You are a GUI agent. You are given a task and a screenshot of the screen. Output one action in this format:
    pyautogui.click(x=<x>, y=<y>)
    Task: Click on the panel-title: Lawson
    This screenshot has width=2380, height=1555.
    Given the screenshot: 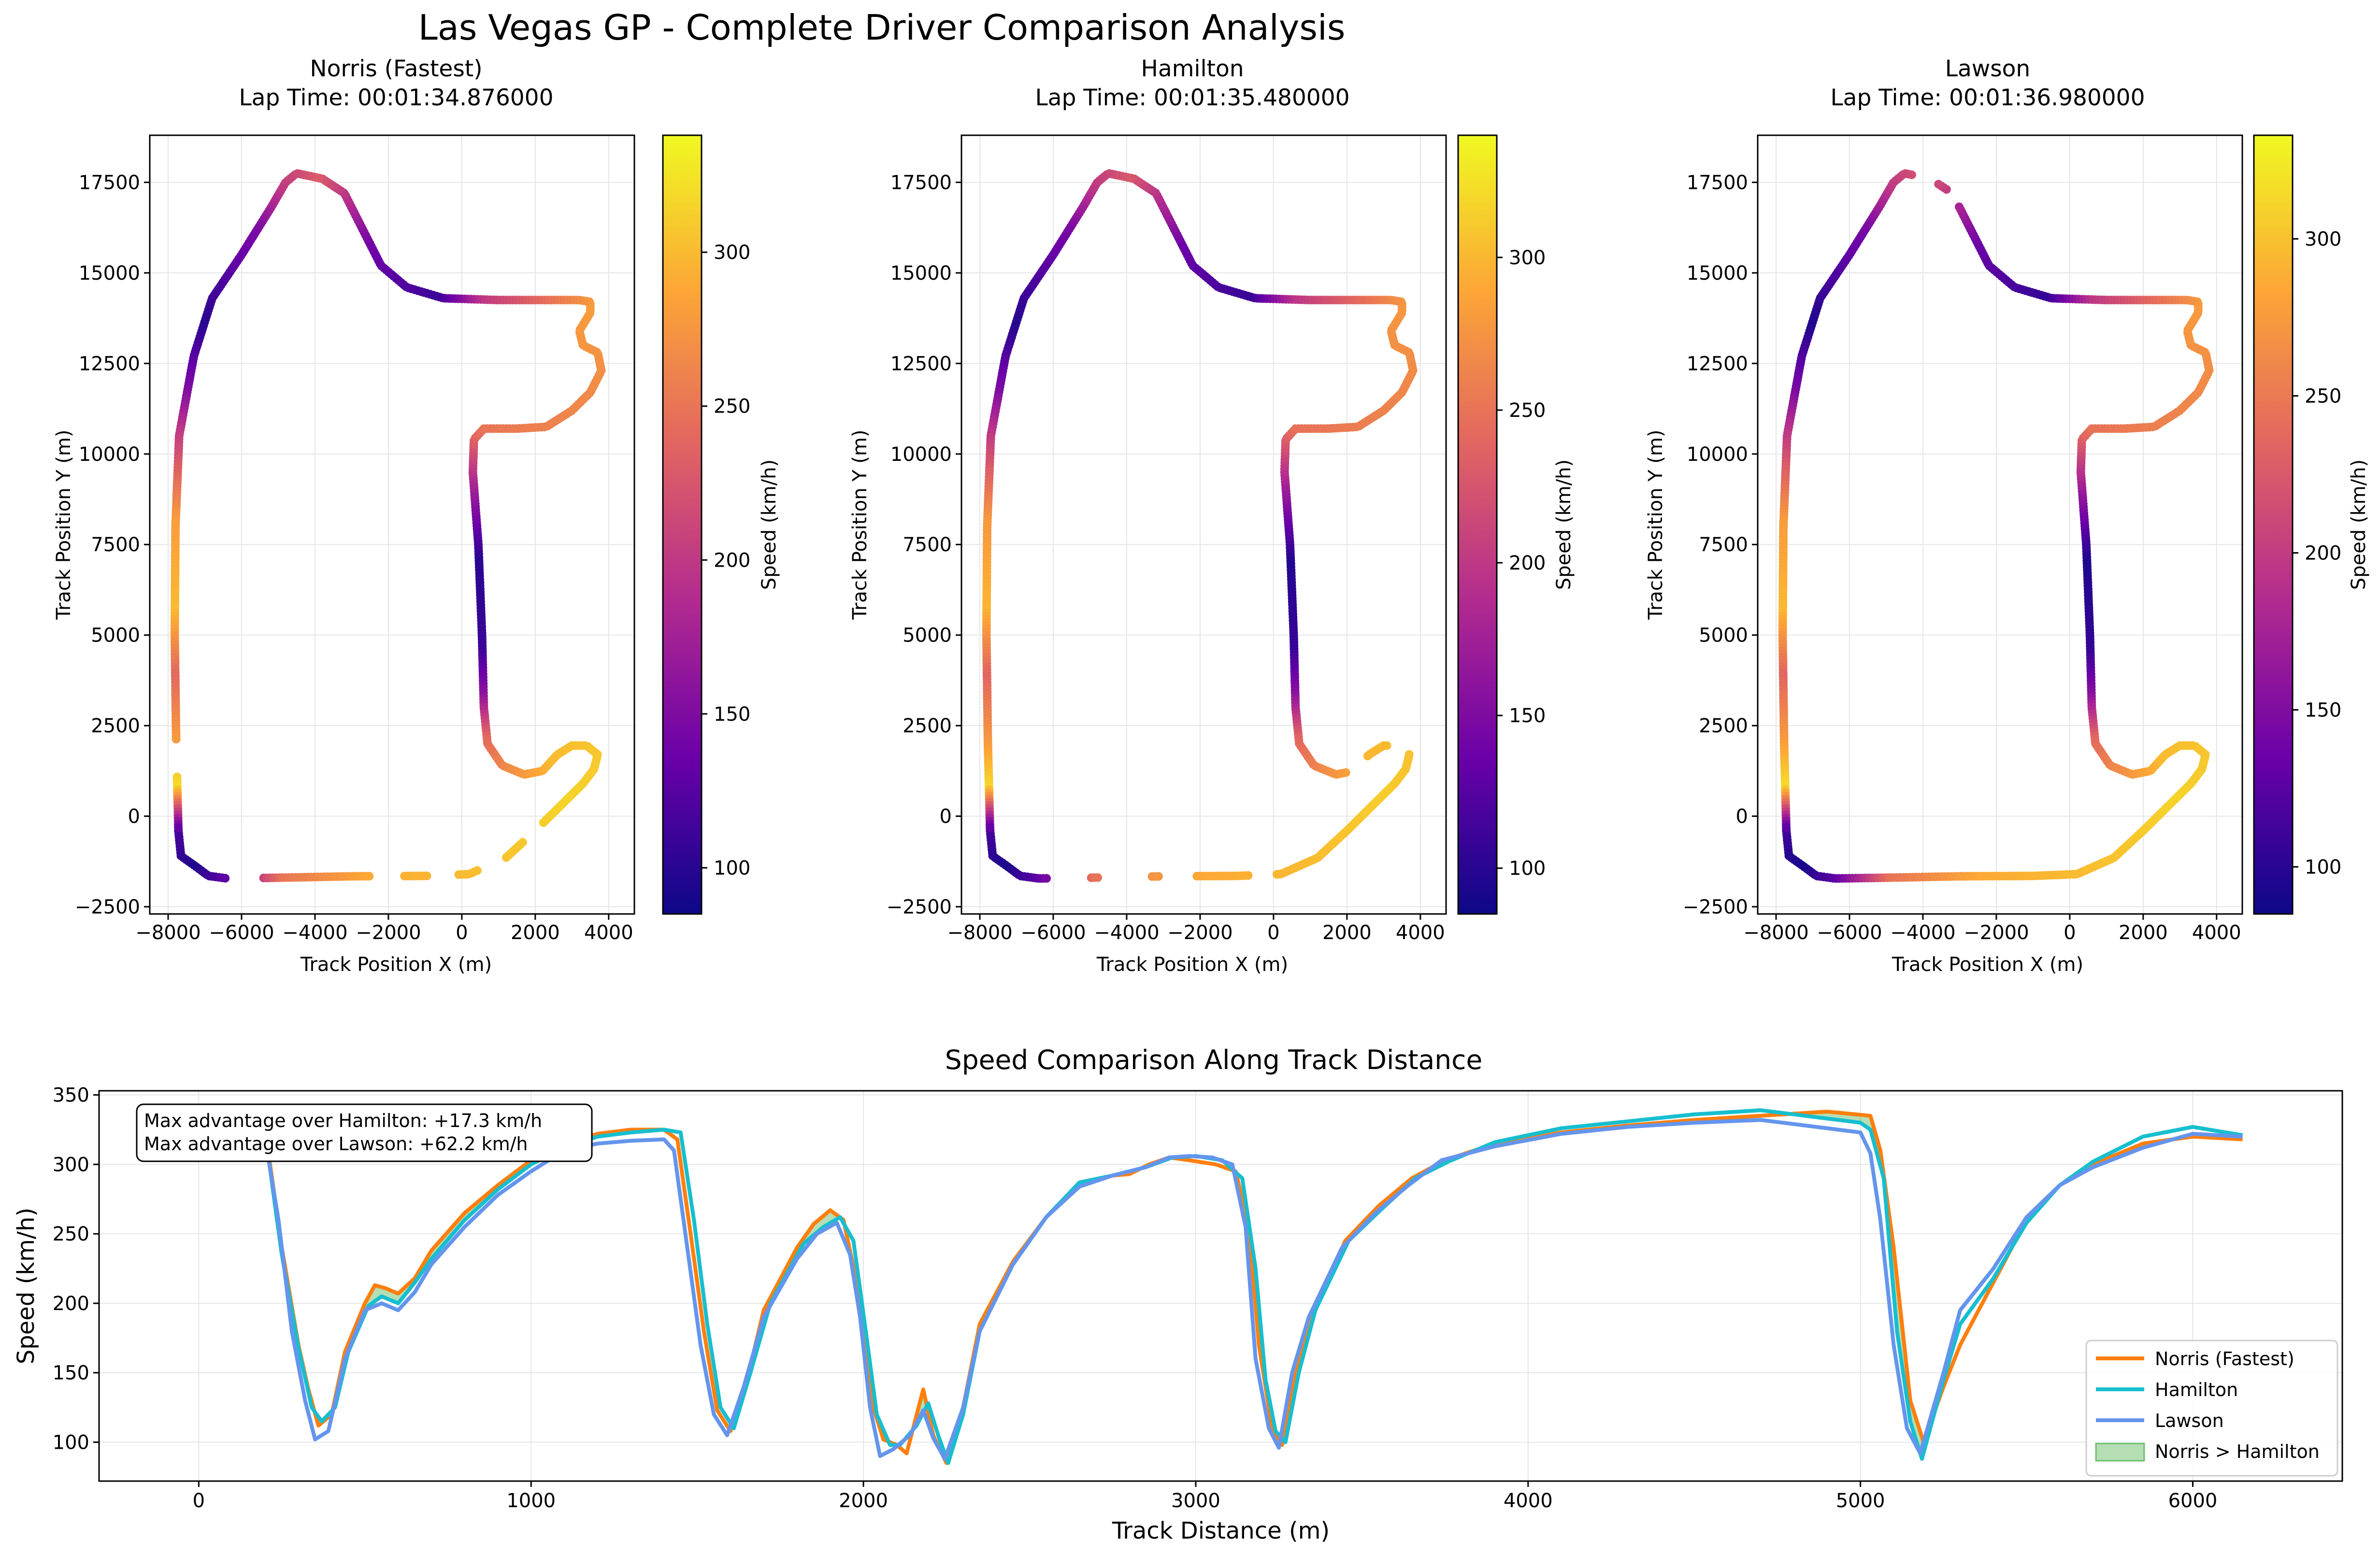 What is the action you would take?
    pyautogui.click(x=1988, y=69)
    